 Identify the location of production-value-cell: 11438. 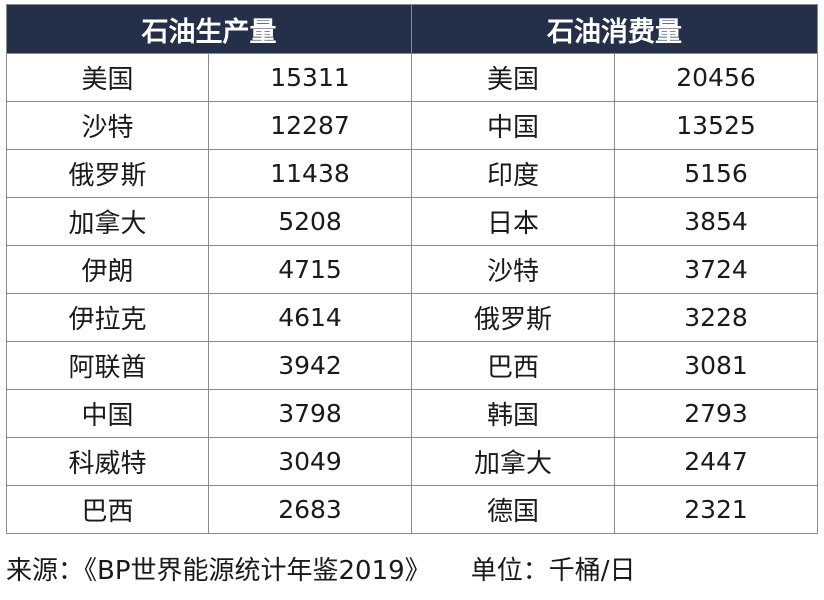
(310, 173).